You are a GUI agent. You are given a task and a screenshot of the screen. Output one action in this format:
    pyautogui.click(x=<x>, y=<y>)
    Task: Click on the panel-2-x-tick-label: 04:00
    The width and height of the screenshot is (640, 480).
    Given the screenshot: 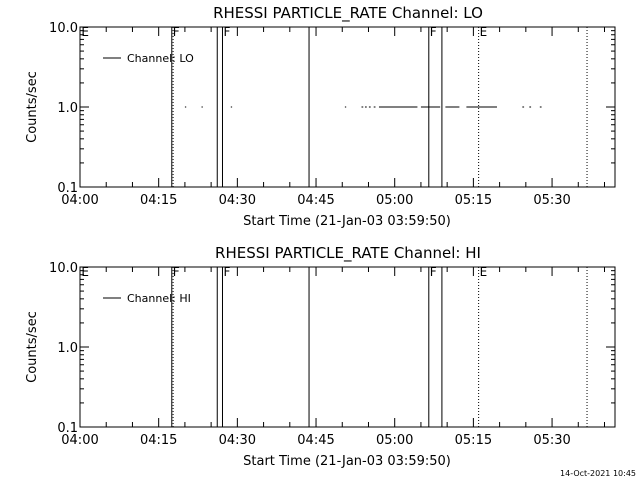 What is the action you would take?
    pyautogui.click(x=79, y=440)
    